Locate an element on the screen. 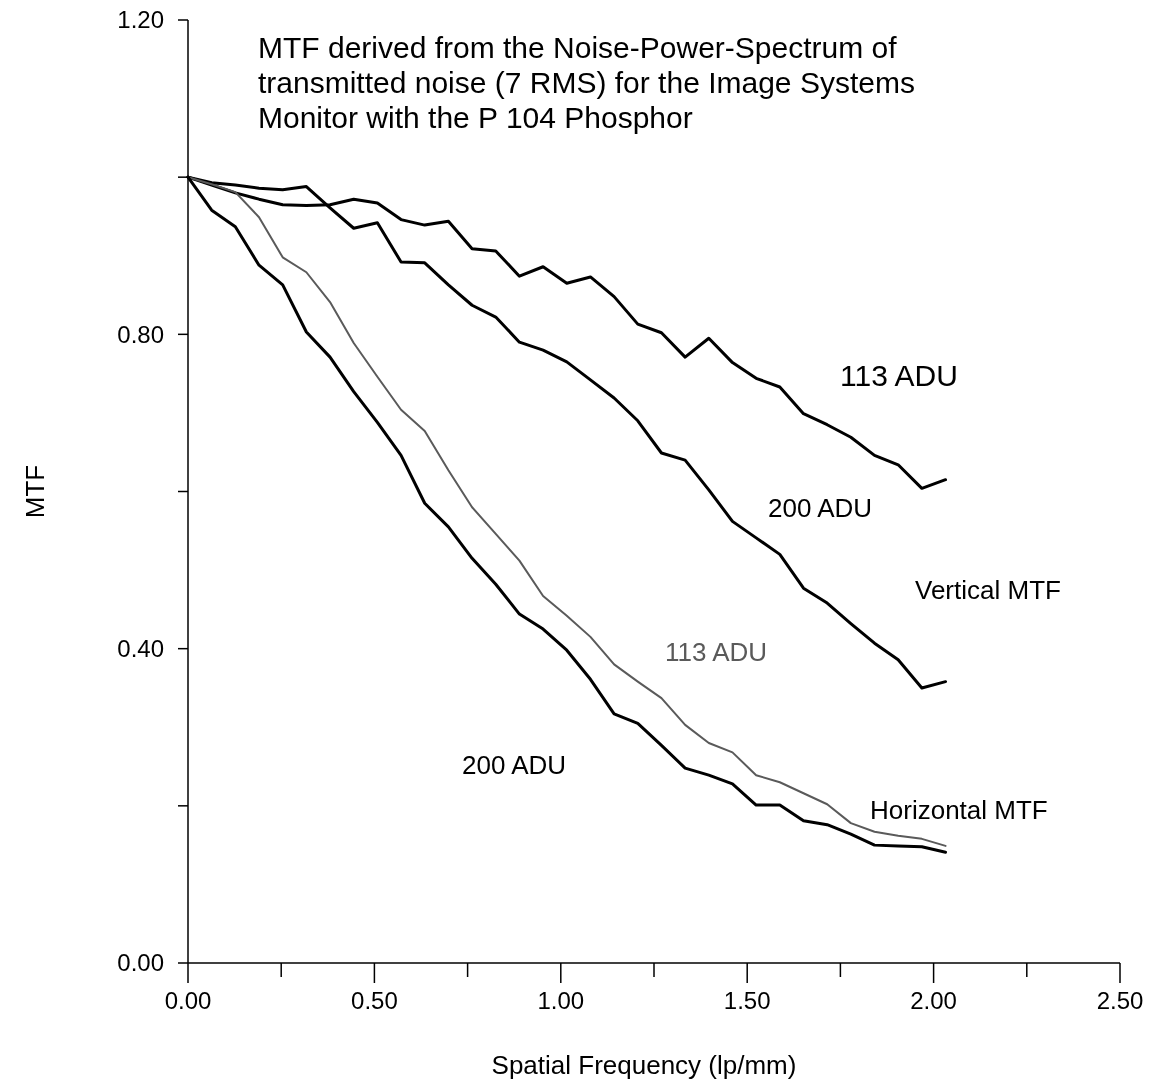  y-axis-title: MTF is located at coordinates (35, 491).